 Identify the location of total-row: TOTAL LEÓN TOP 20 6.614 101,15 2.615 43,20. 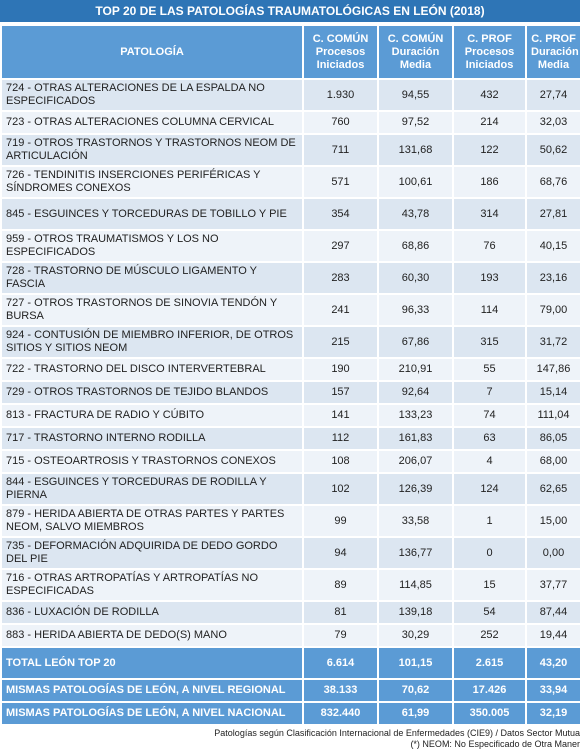
(290, 663).